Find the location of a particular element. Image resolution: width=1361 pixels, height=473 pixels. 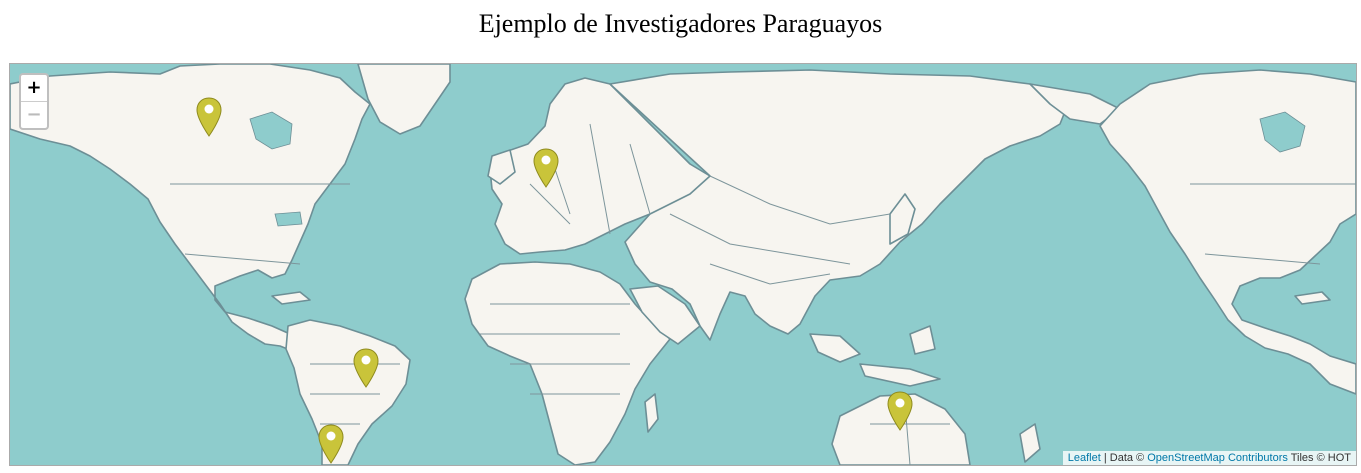

marker-australia is located at coordinates (900, 411).